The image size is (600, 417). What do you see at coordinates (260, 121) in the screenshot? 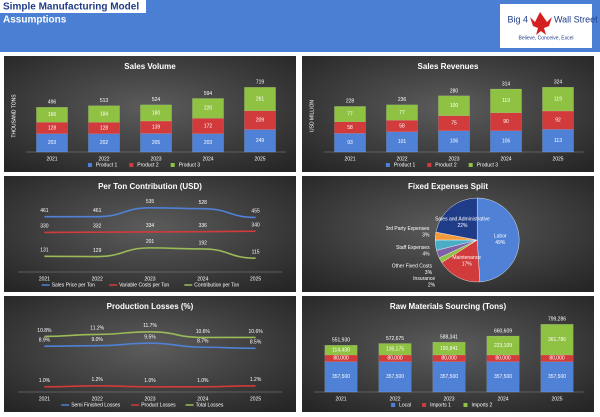
I see `data-label: 209` at bounding box center [260, 121].